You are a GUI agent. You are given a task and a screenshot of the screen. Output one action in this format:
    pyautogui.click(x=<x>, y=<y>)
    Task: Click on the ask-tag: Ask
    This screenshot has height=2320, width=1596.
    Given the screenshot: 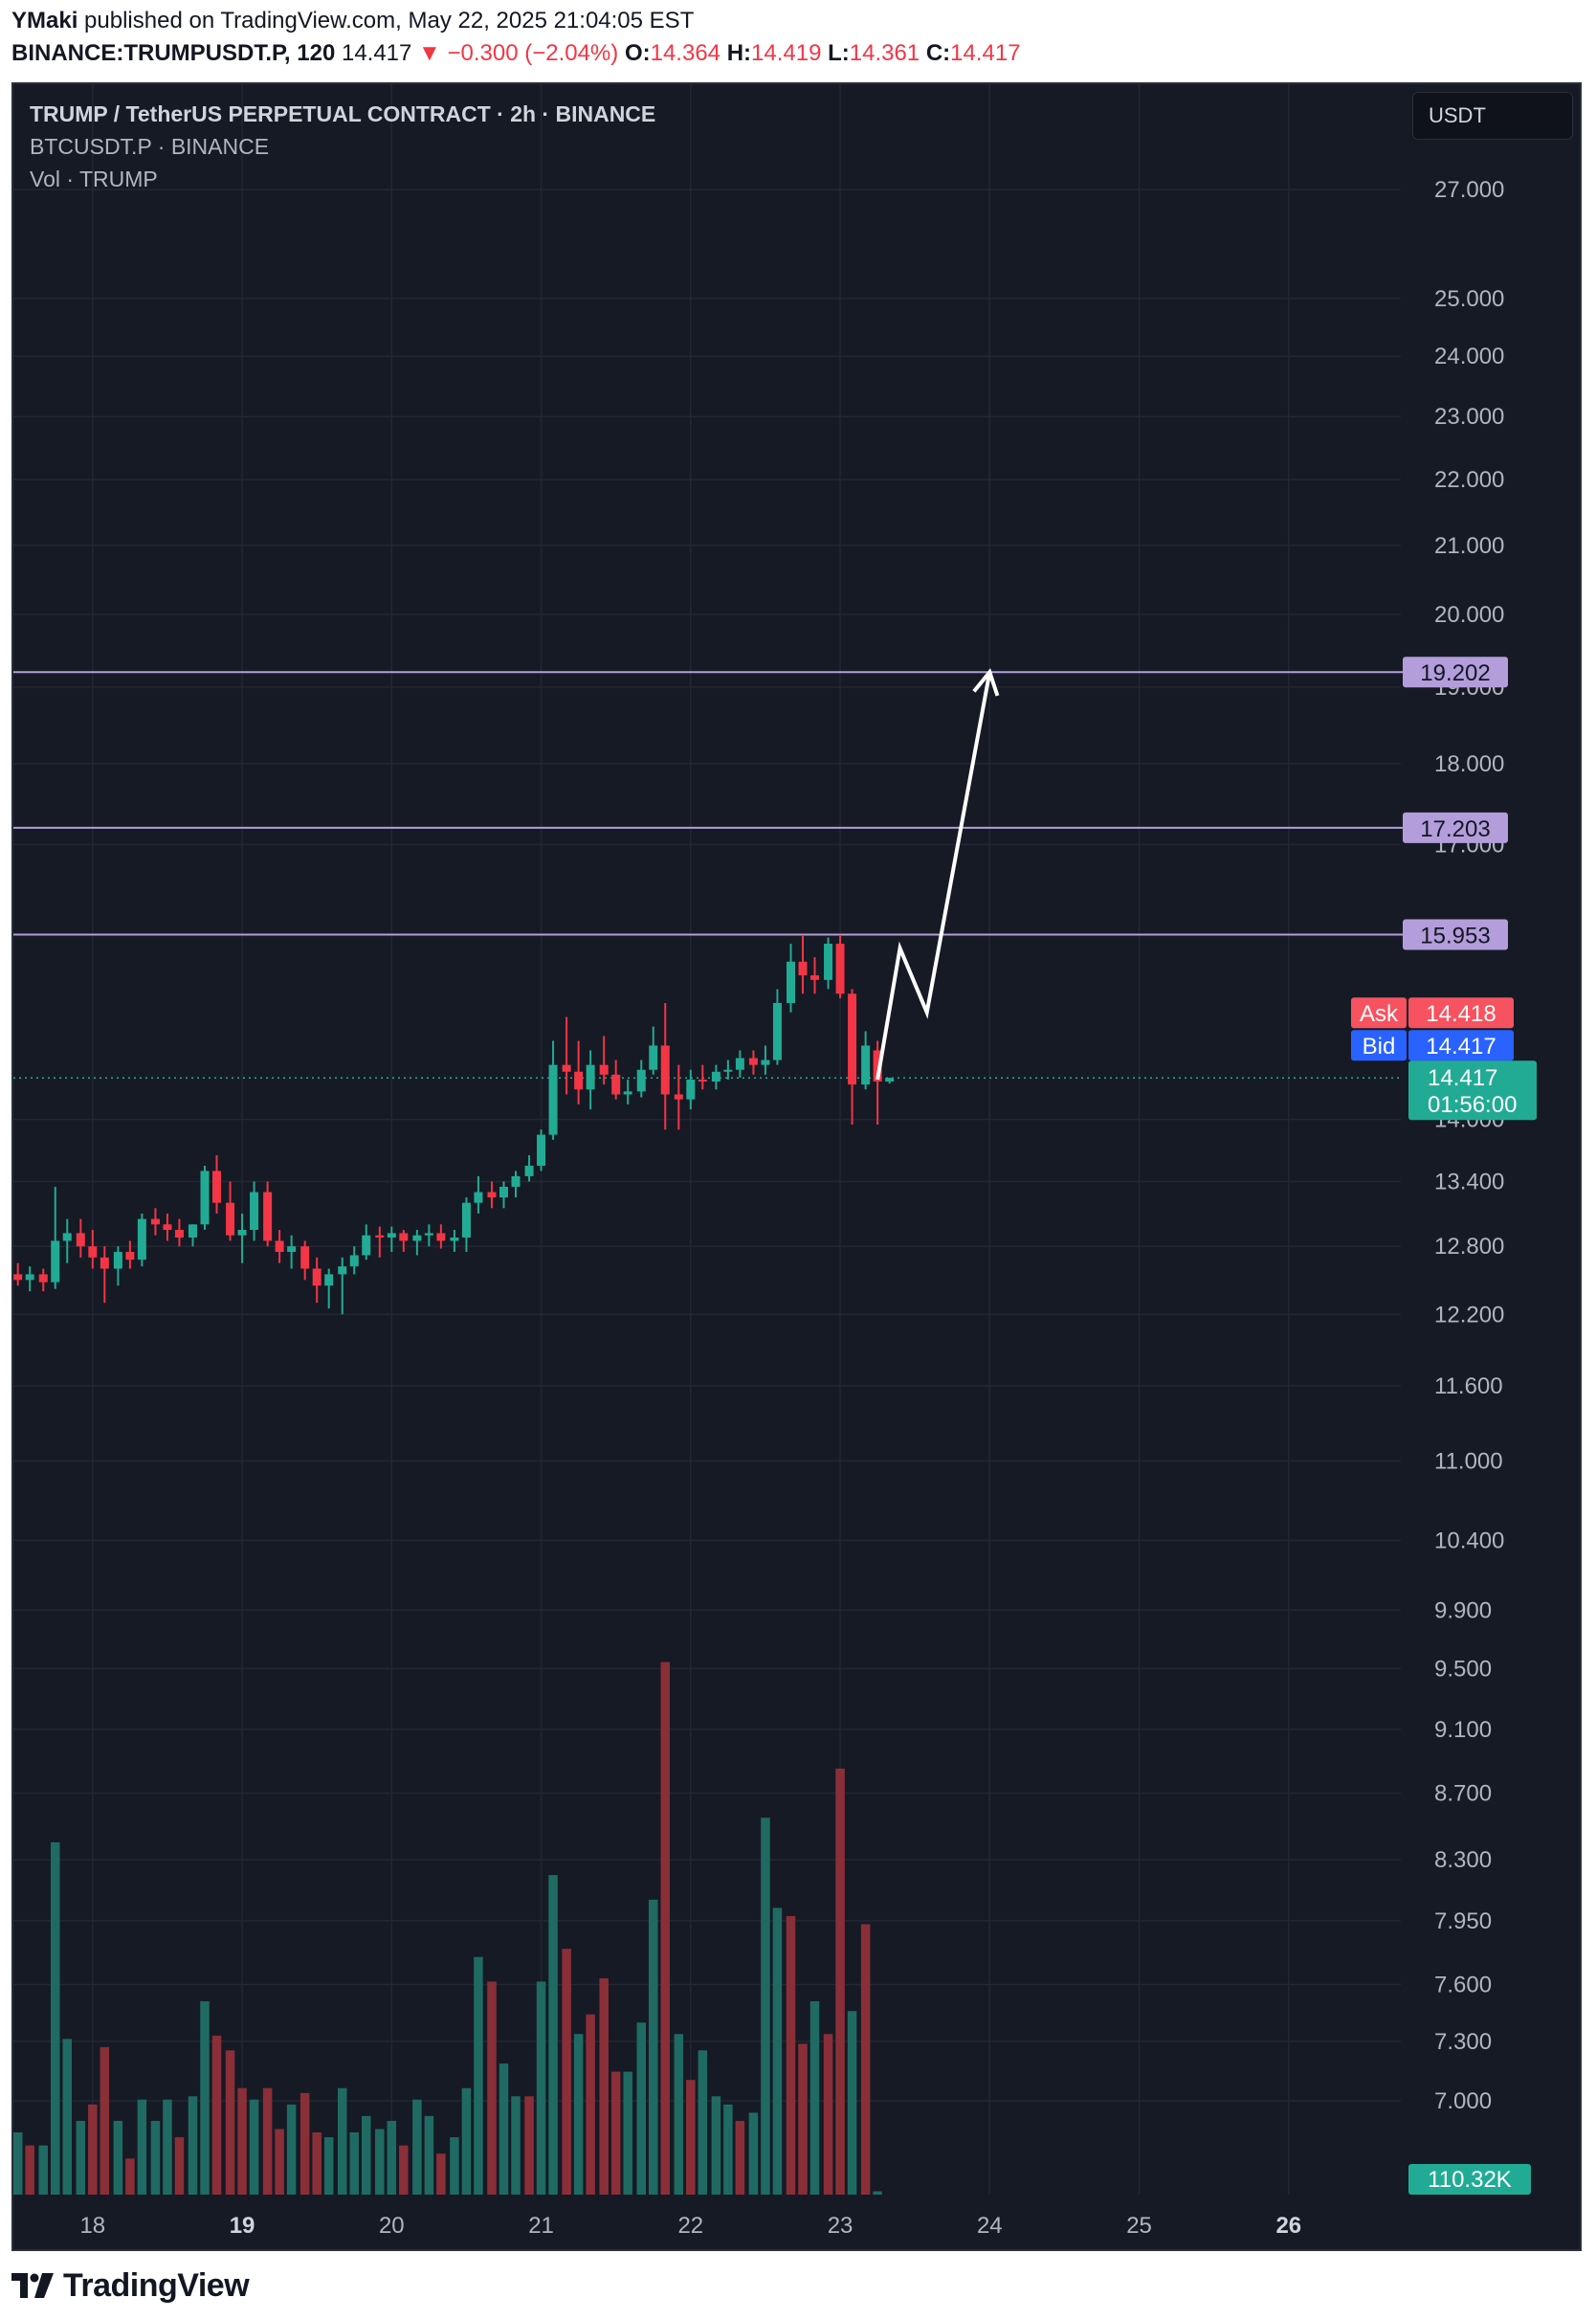 What is the action you would take?
    pyautogui.click(x=1380, y=1014)
    